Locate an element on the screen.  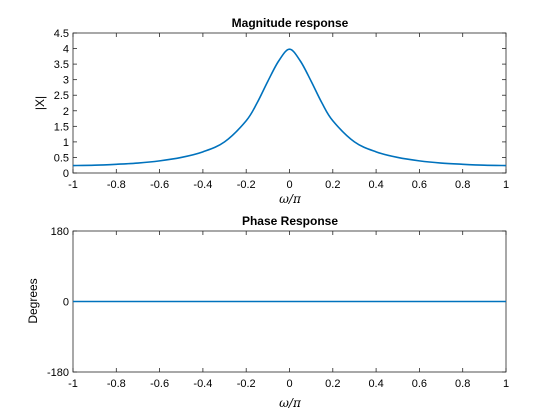
phase-ytick-label: 0 is located at coordinates (66, 303).